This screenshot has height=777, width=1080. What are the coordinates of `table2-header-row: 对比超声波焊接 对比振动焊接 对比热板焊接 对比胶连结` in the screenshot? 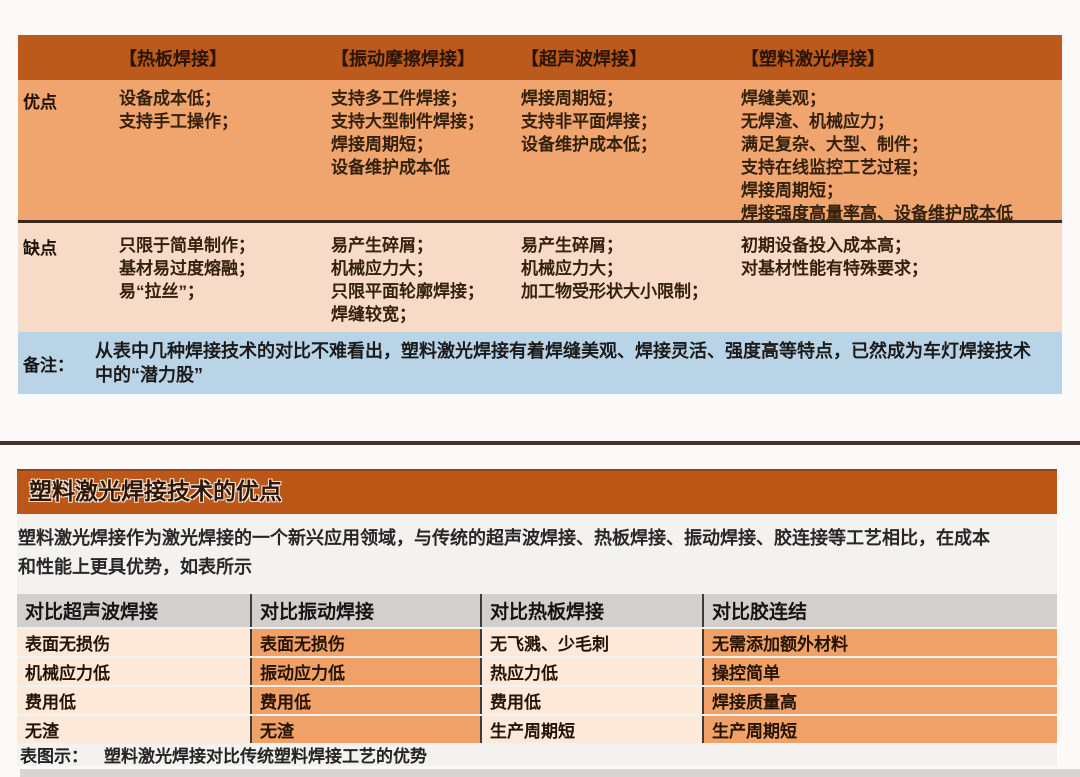 It's located at (537, 610).